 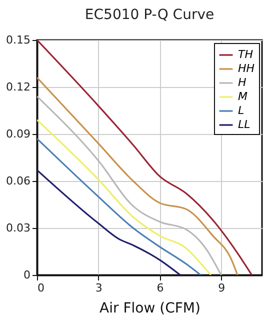 What do you see at coordinates (18, 228) in the screenshot?
I see `y-tick-label: 0.03` at bounding box center [18, 228].